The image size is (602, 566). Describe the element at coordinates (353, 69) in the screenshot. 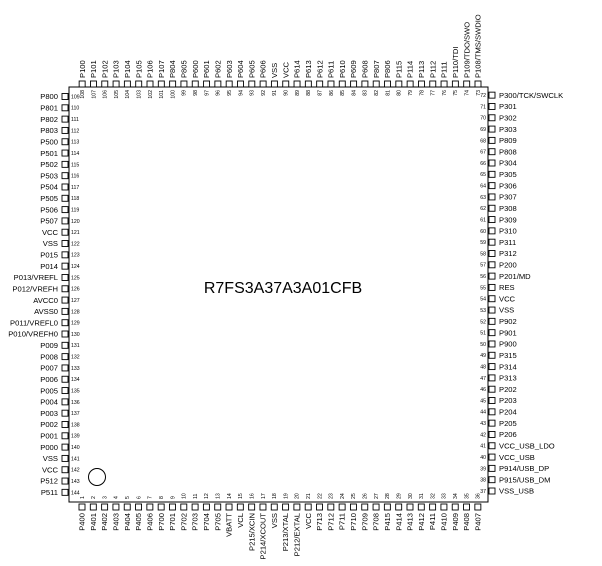

I see `pin-label: P609` at that location.